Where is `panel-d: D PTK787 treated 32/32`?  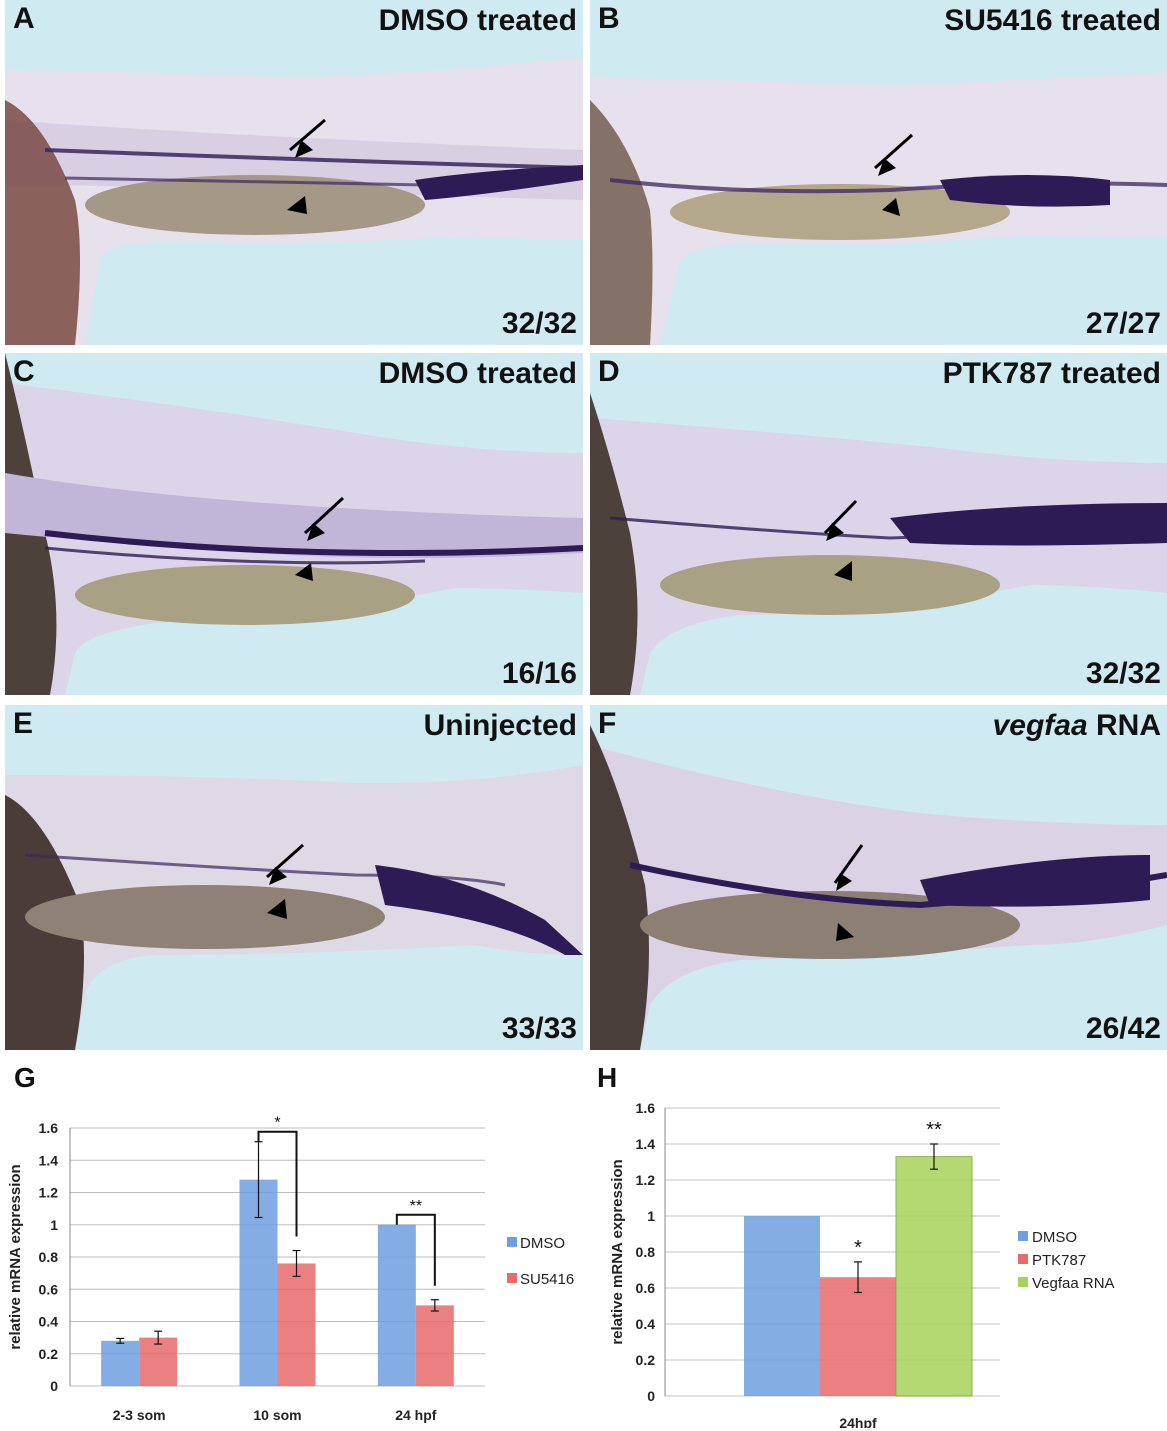 panel-d: D PTK787 treated 32/32 is located at coordinates (878, 524).